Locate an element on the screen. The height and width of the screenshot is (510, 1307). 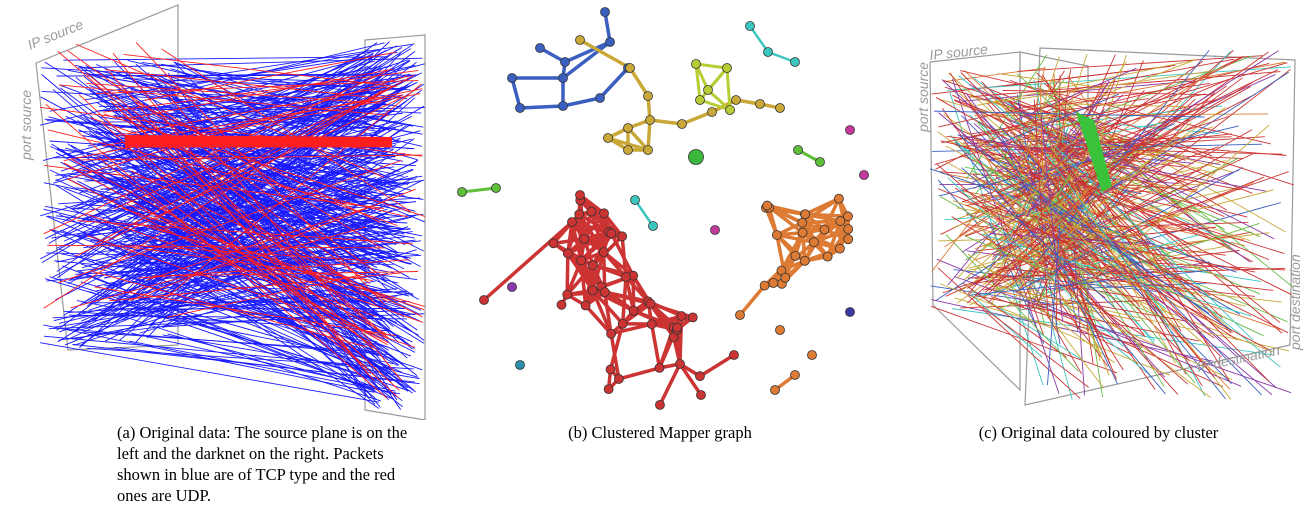
axis-label-port-source: port source is located at coordinates (26, 125).